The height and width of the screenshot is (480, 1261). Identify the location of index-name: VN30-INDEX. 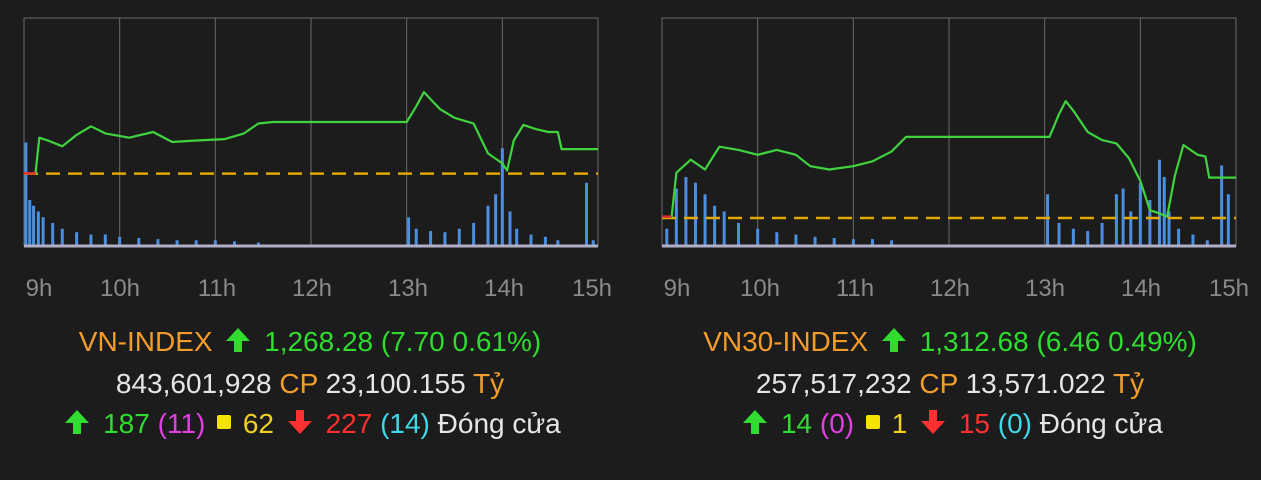
(786, 341).